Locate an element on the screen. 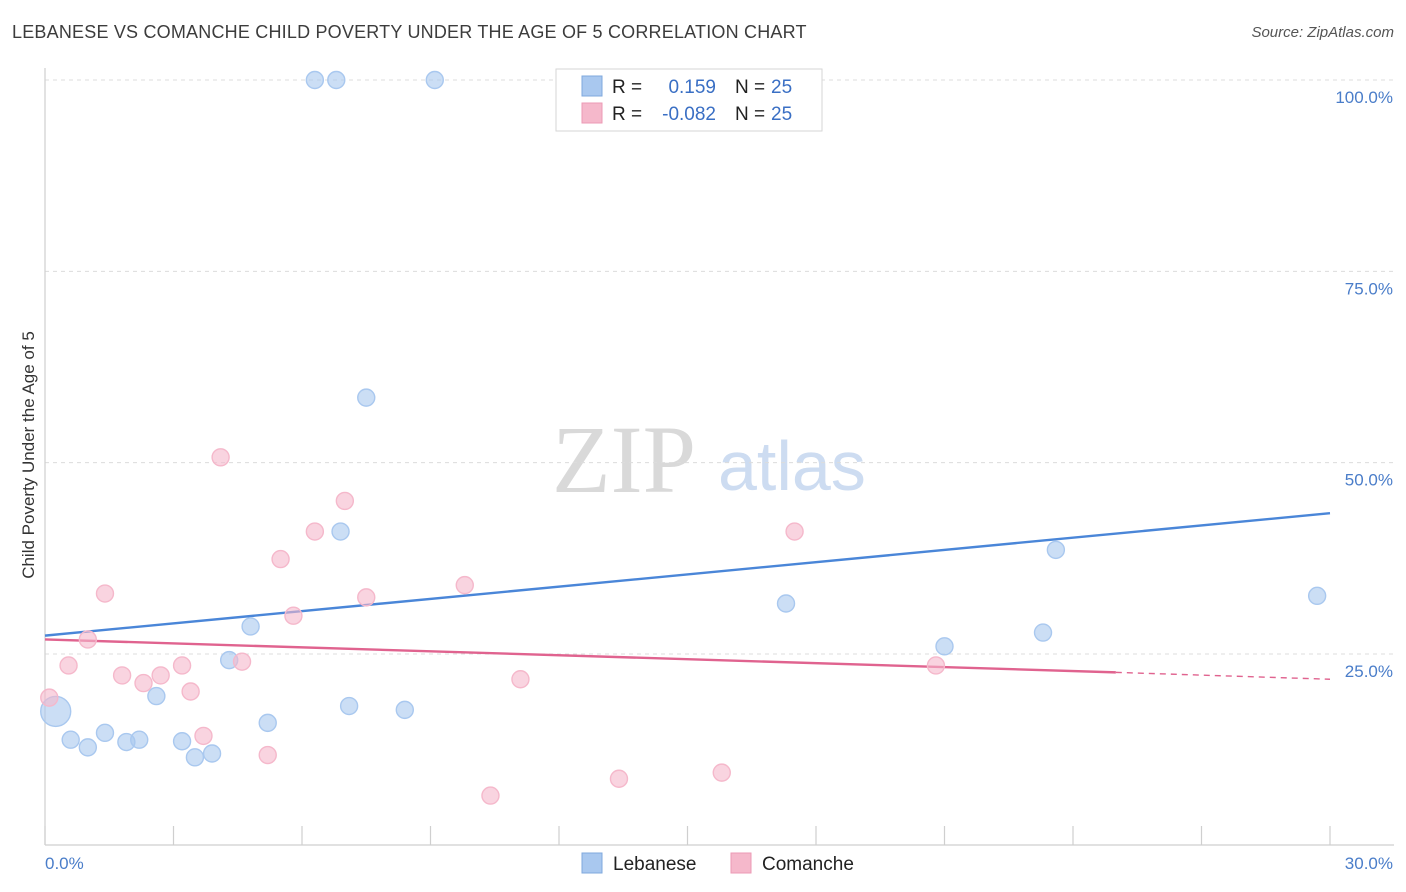 This screenshot has height=892, width=1406. y-tick-label-1: 75.0% is located at coordinates (1369, 288).